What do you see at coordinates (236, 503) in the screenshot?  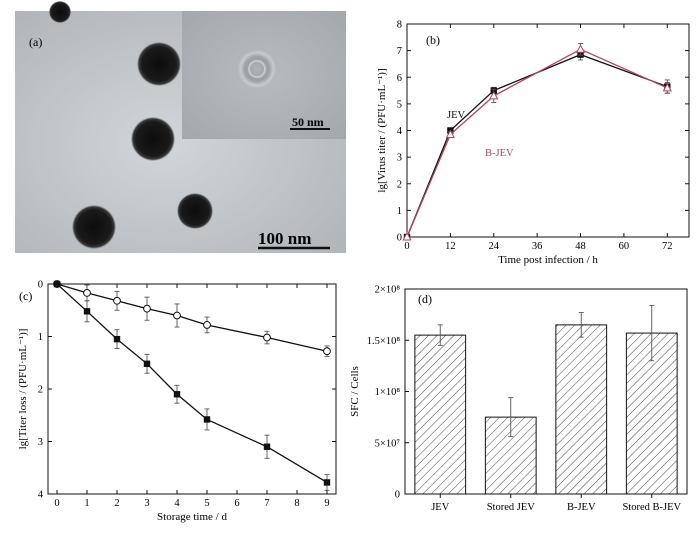 I see `x-tick-label: 6` at bounding box center [236, 503].